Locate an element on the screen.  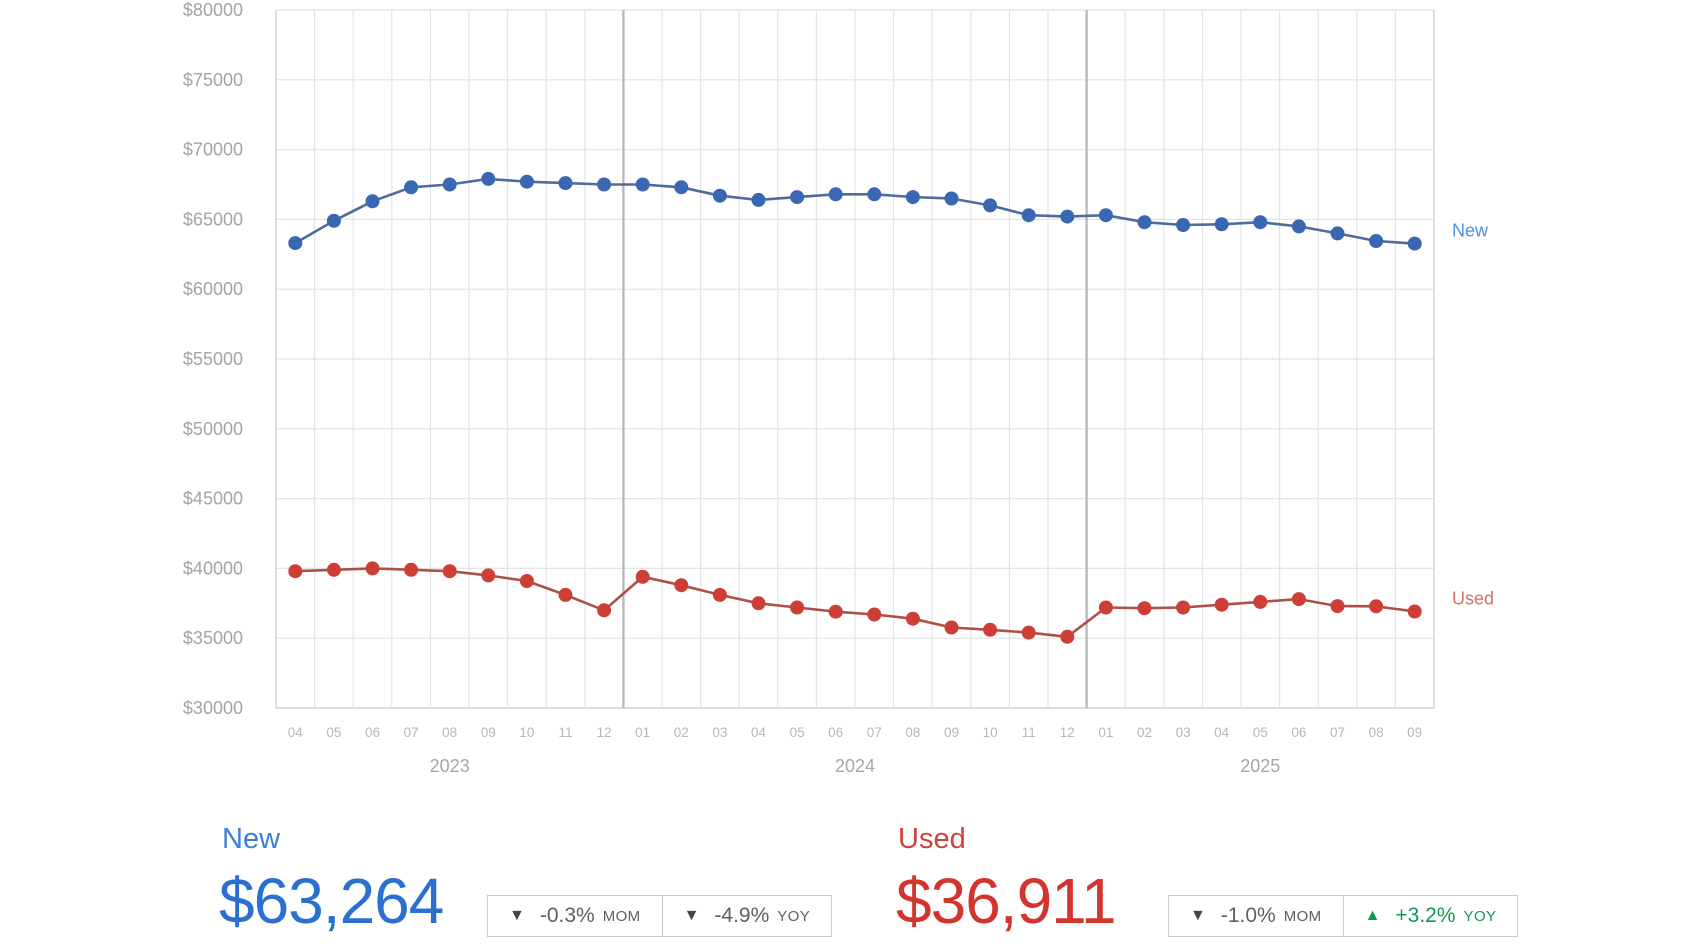
used-series-label: Used is located at coordinates (1473, 598).